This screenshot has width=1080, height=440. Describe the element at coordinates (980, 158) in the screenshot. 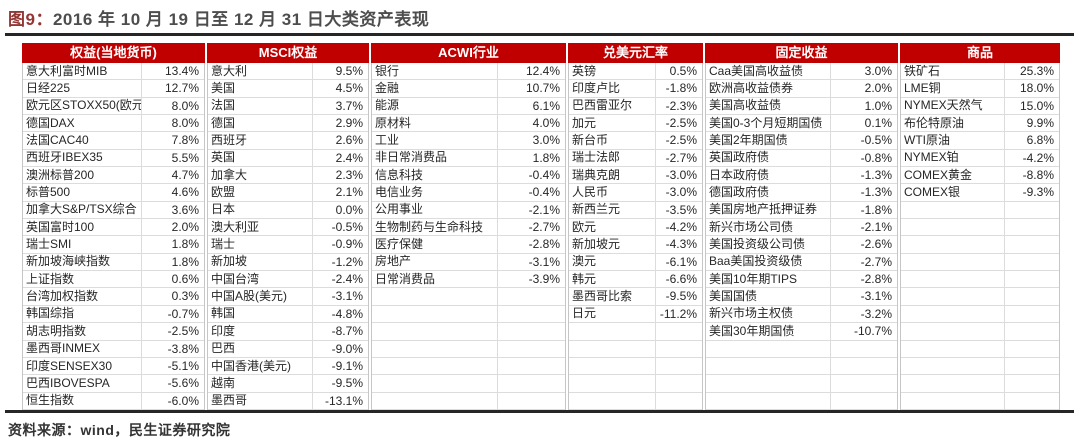

I see `table-row: NYMEX铂 -4.2%` at that location.